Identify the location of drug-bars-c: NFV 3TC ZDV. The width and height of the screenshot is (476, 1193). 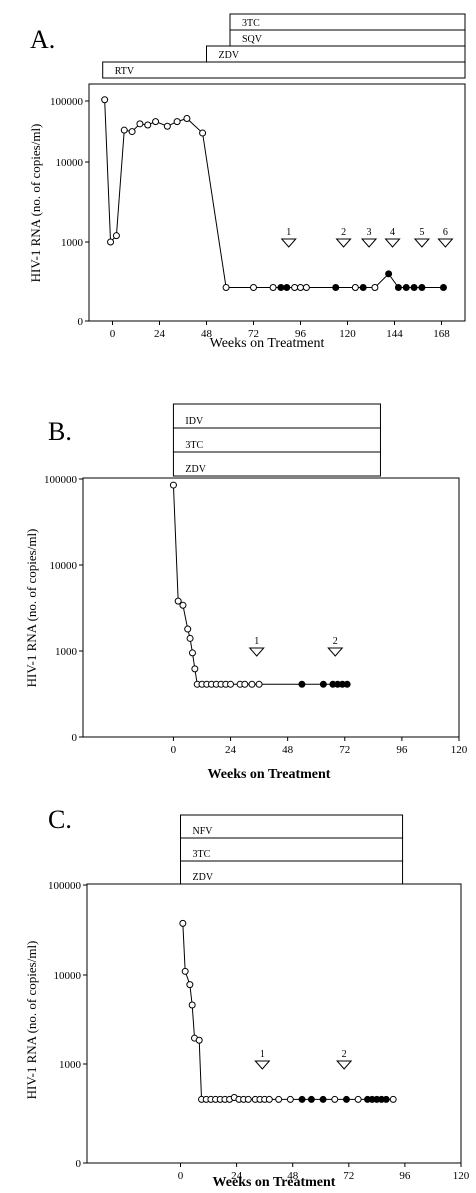
(292, 849).